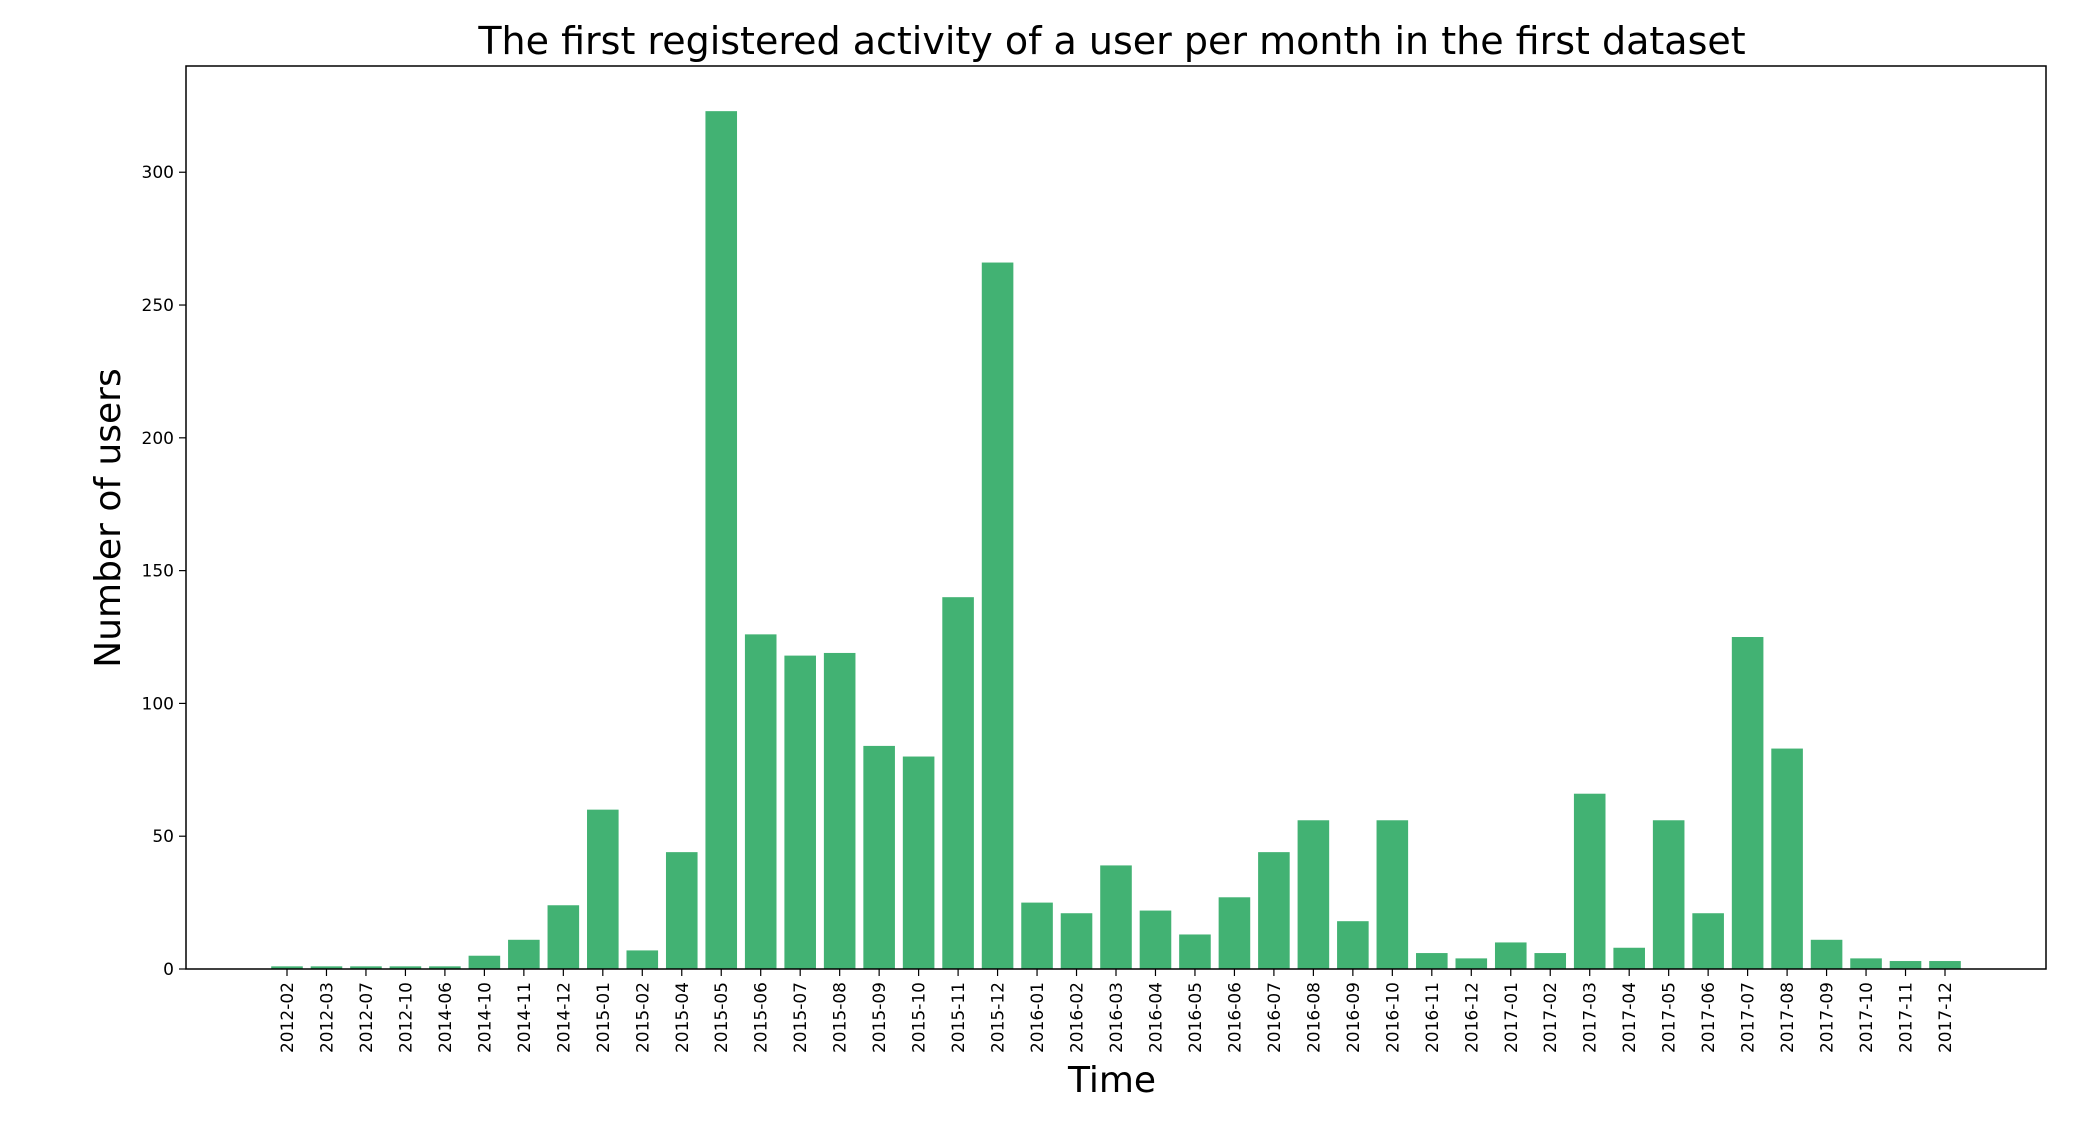  What do you see at coordinates (163, 837) in the screenshot?
I see `y-tick-label: 50` at bounding box center [163, 837].